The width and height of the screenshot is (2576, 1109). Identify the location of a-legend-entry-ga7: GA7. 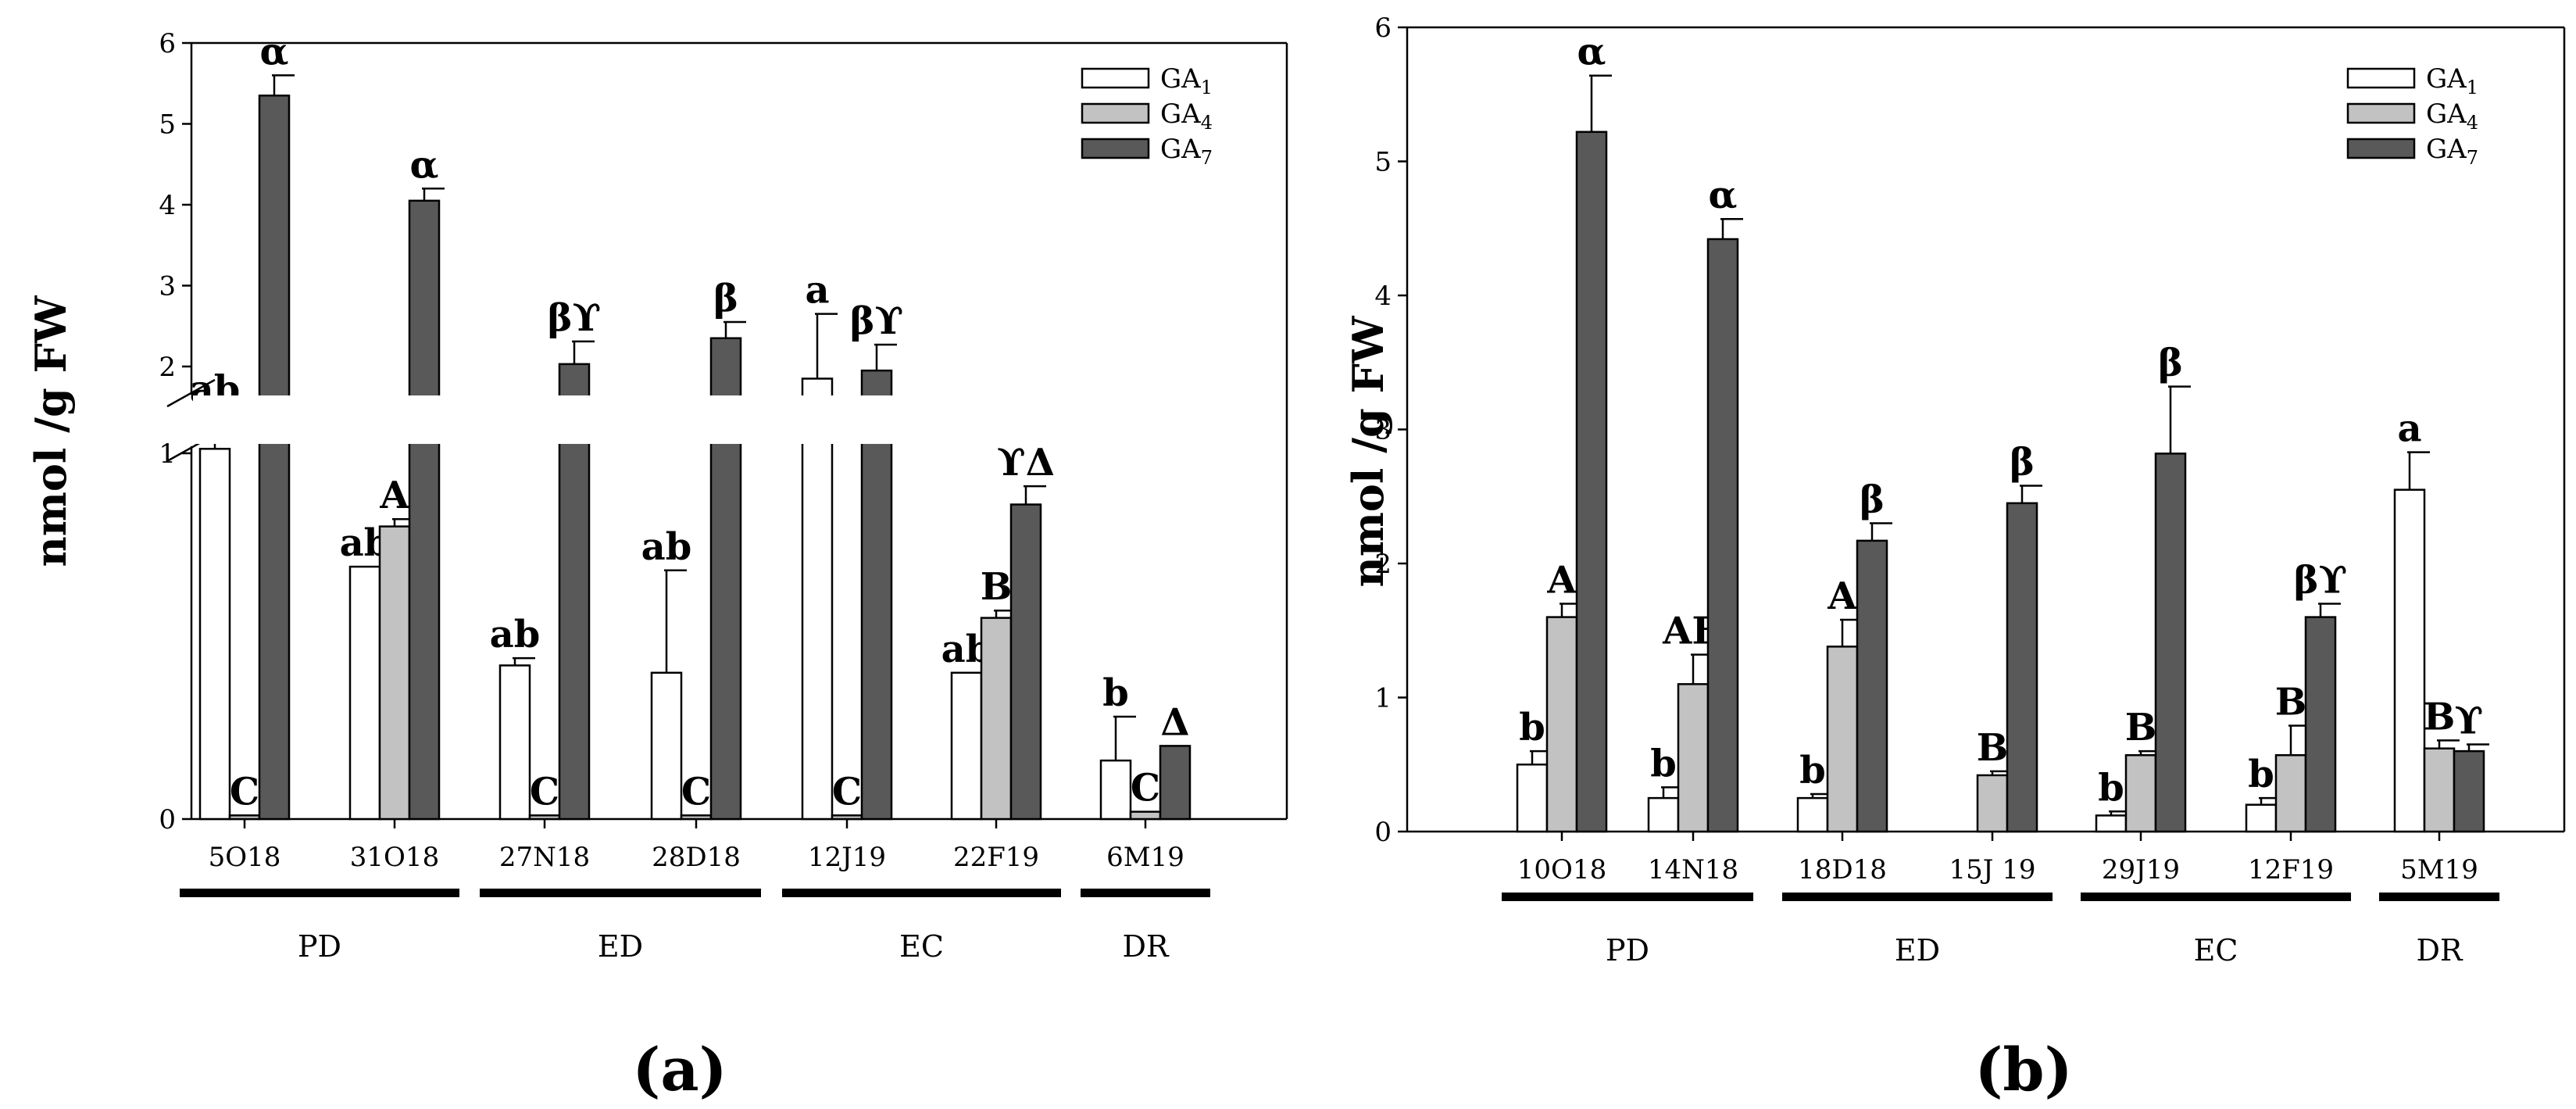
(1187, 151).